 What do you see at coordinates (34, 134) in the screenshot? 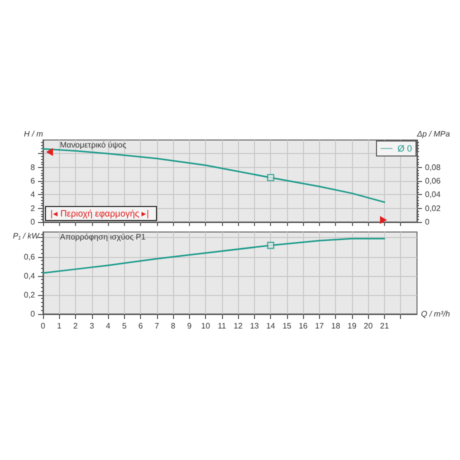
I see `y-axis-title: H / m` at bounding box center [34, 134].